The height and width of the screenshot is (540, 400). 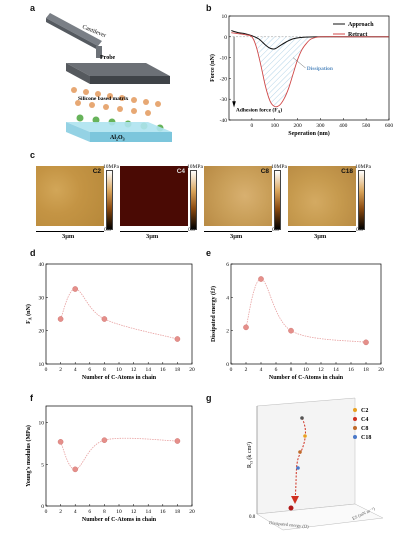 What do you see at coordinates (224, 59) in the screenshot?
I see `y-tick-label: -10` at bounding box center [224, 59].